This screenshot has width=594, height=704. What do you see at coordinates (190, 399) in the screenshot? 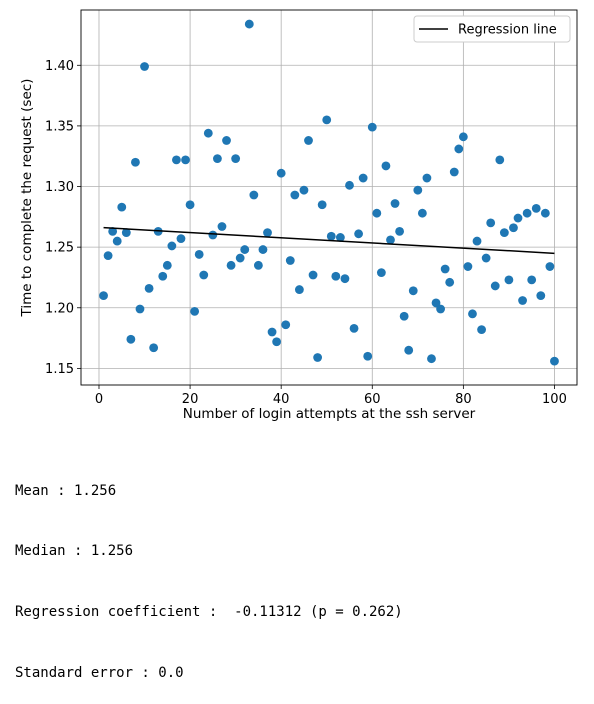
I see `x-tick-label: 20` at bounding box center [190, 399].